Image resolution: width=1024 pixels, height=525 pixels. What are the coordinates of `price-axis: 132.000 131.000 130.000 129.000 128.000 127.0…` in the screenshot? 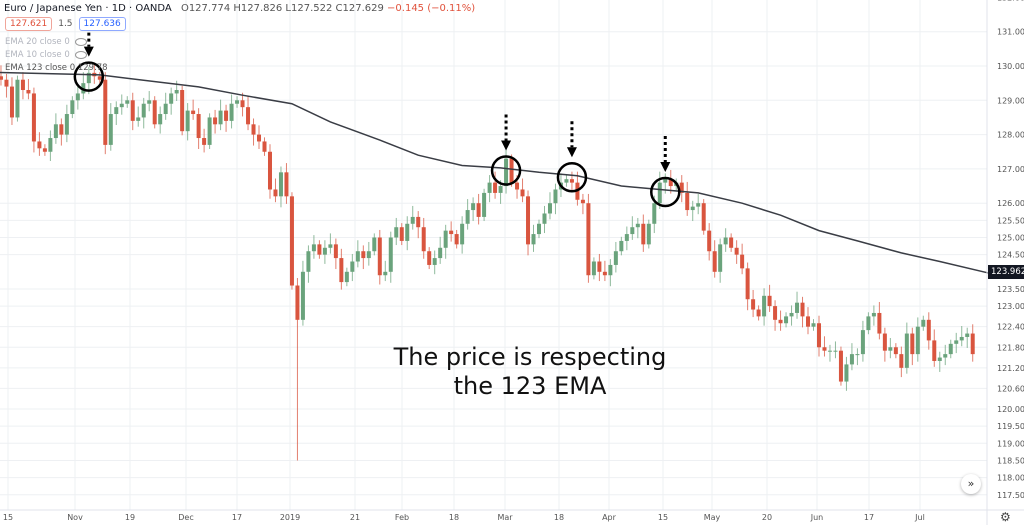 It's located at (1010, 250).